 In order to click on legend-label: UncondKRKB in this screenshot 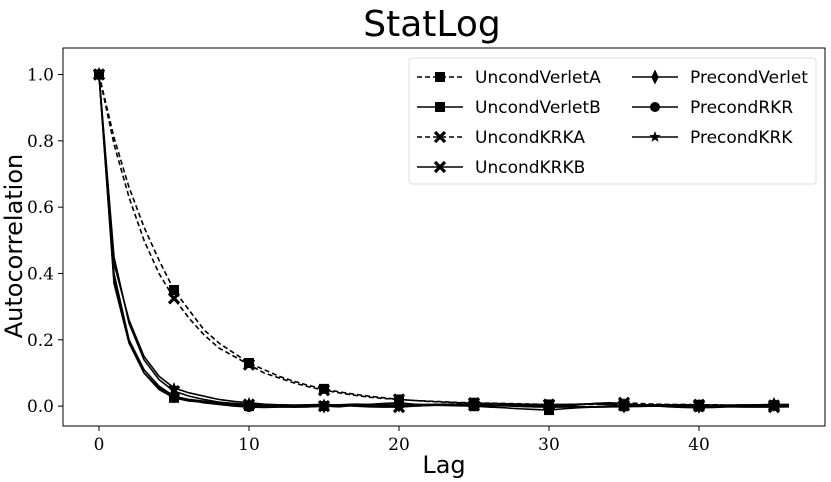, I will do `click(530, 168)`.